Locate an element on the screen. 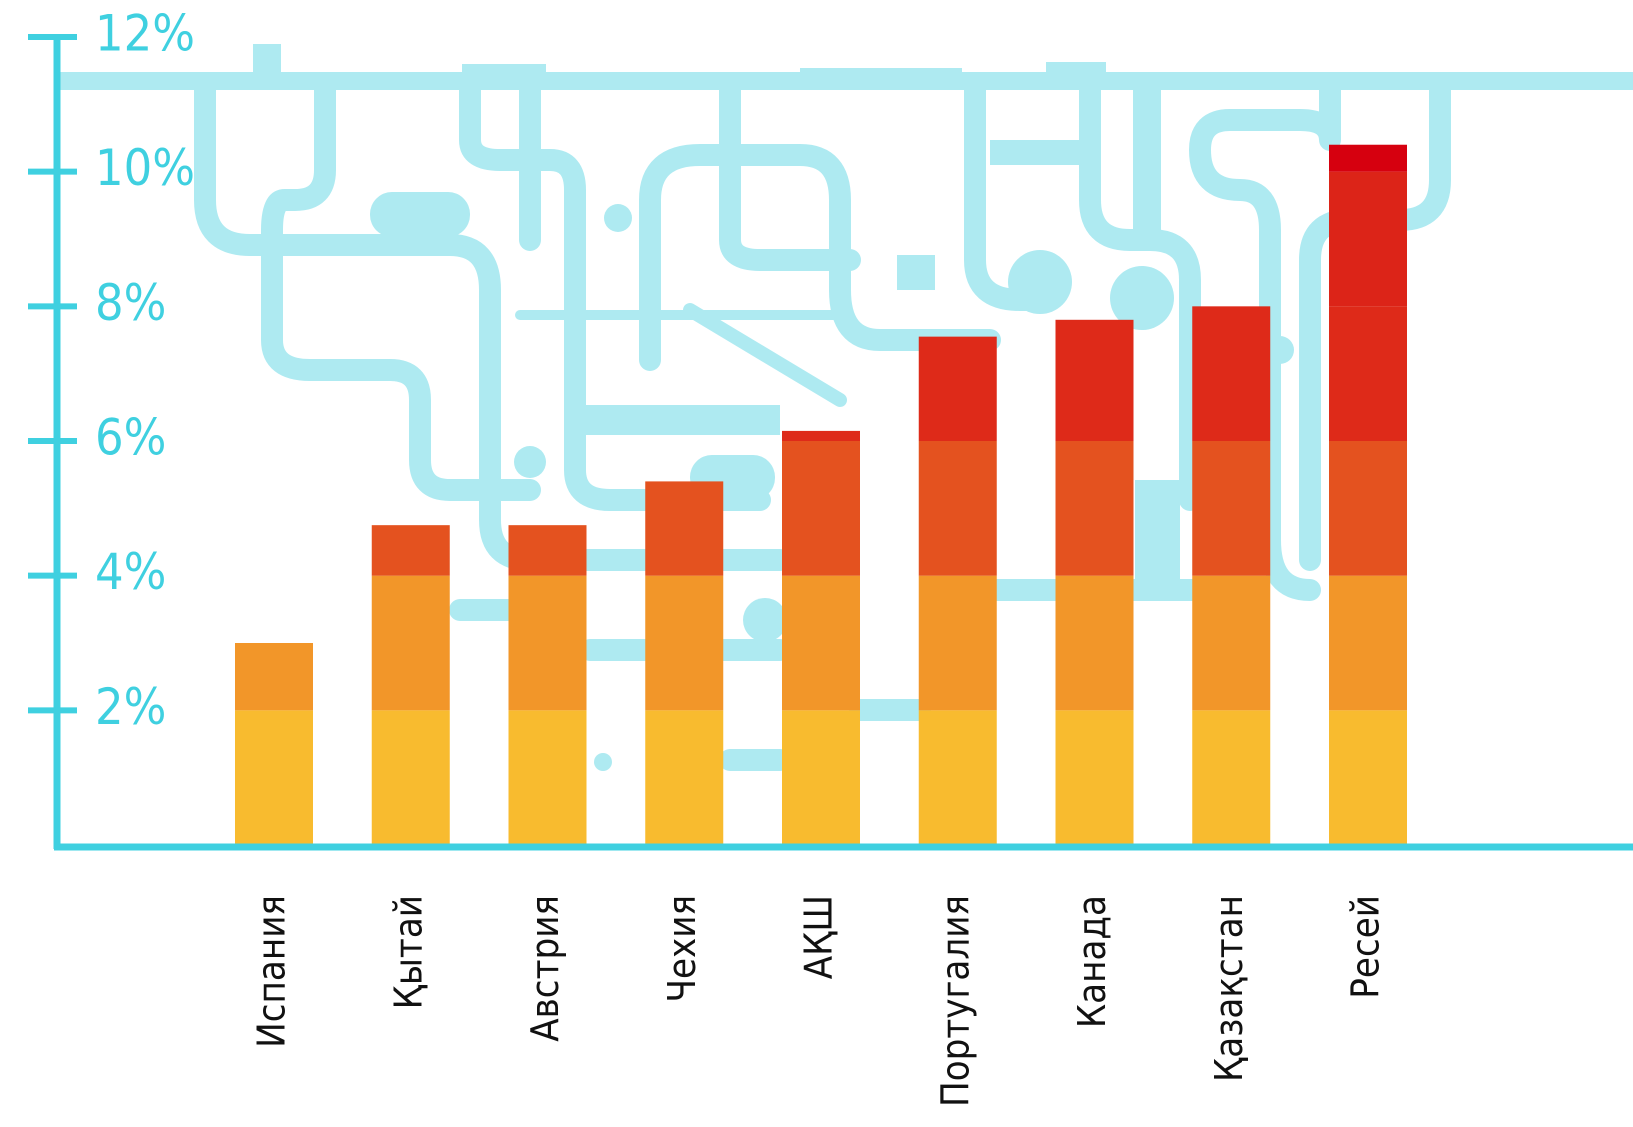  y-tick-label: 6% is located at coordinates (130, 438).